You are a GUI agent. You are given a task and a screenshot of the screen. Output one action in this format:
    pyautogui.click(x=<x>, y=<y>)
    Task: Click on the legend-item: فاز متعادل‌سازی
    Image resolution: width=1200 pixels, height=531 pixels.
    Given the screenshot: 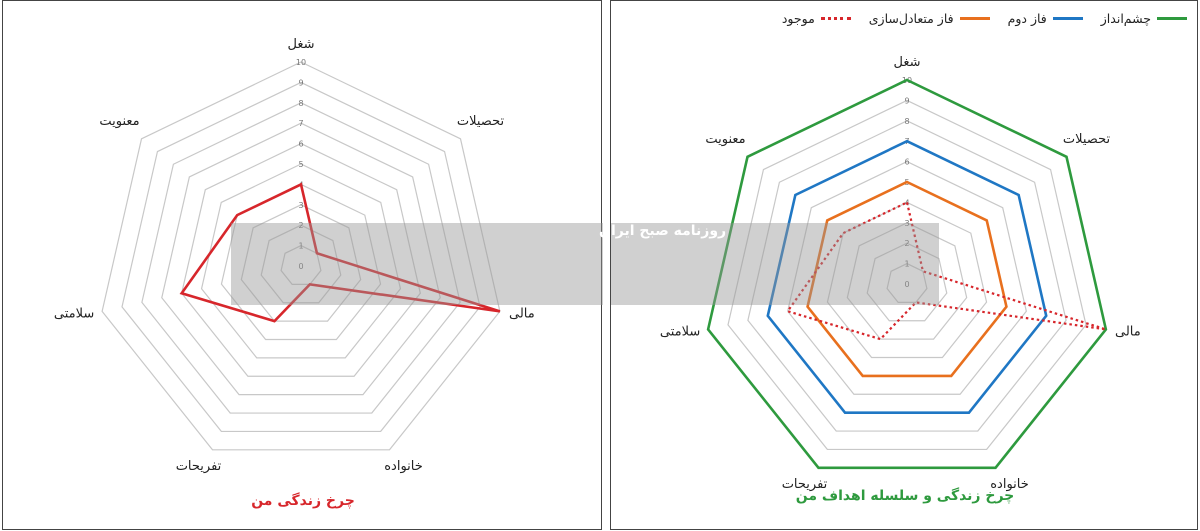 What is the action you would take?
    pyautogui.click(x=929, y=18)
    